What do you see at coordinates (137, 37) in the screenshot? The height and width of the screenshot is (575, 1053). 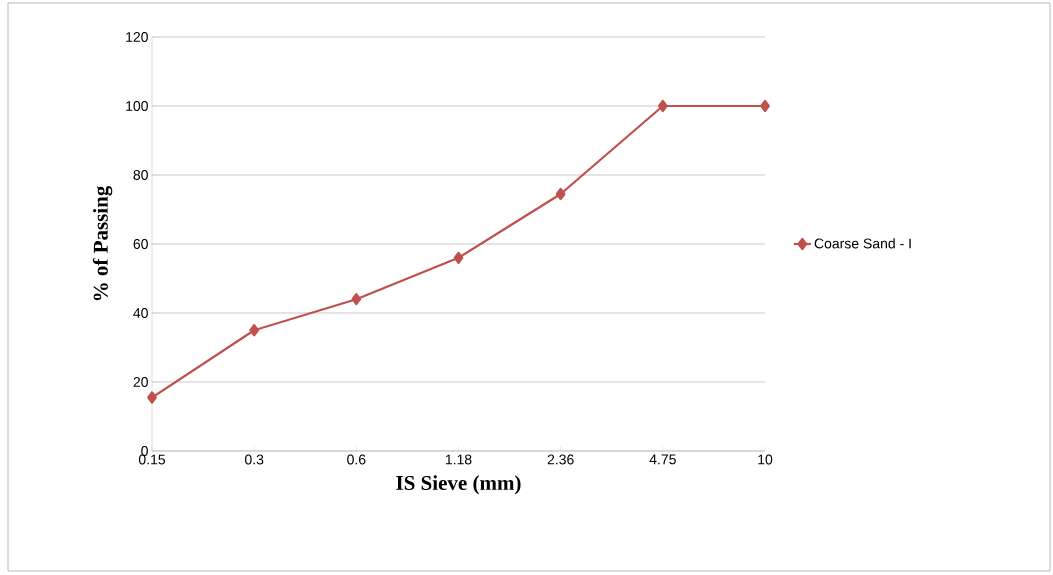 I see `y-tick-label: 120` at bounding box center [137, 37].